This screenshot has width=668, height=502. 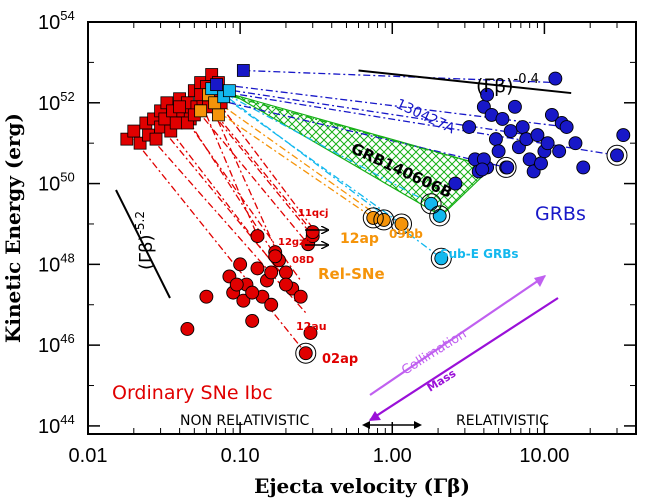 I want to click on collimation-arrow, so click(x=457, y=335).